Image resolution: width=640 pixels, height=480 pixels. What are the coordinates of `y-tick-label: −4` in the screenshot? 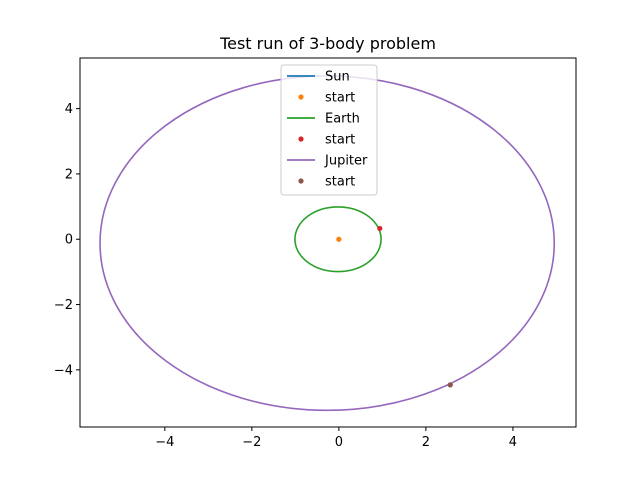 It's located at (63, 370).